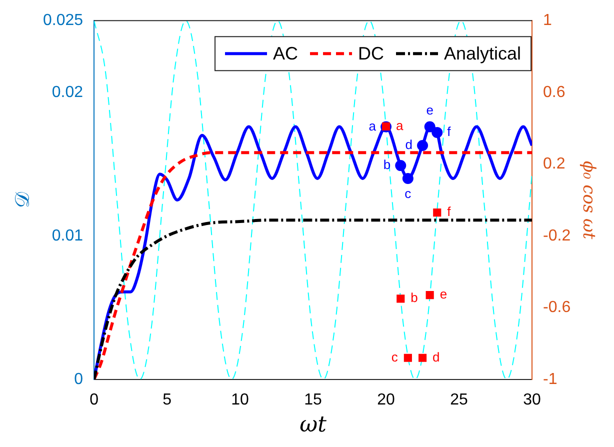 The height and width of the screenshot is (447, 614). I want to click on x-tick-label: 5, so click(167, 399).